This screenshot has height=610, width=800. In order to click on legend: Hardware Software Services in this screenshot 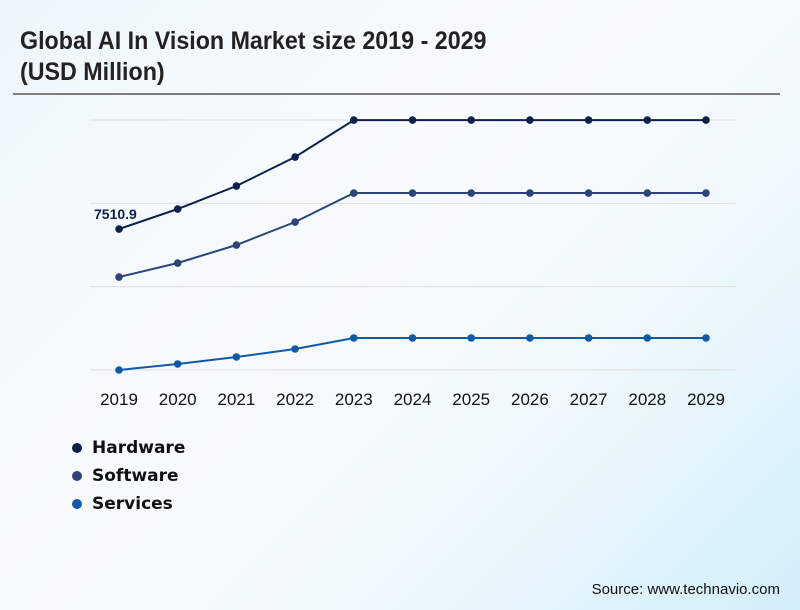, I will do `click(128, 476)`.